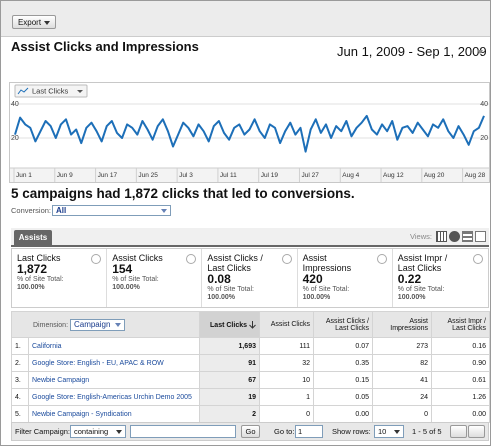 The height and width of the screenshot is (446, 491). What do you see at coordinates (480, 236) in the screenshot?
I see `view-compare-icon` at bounding box center [480, 236].